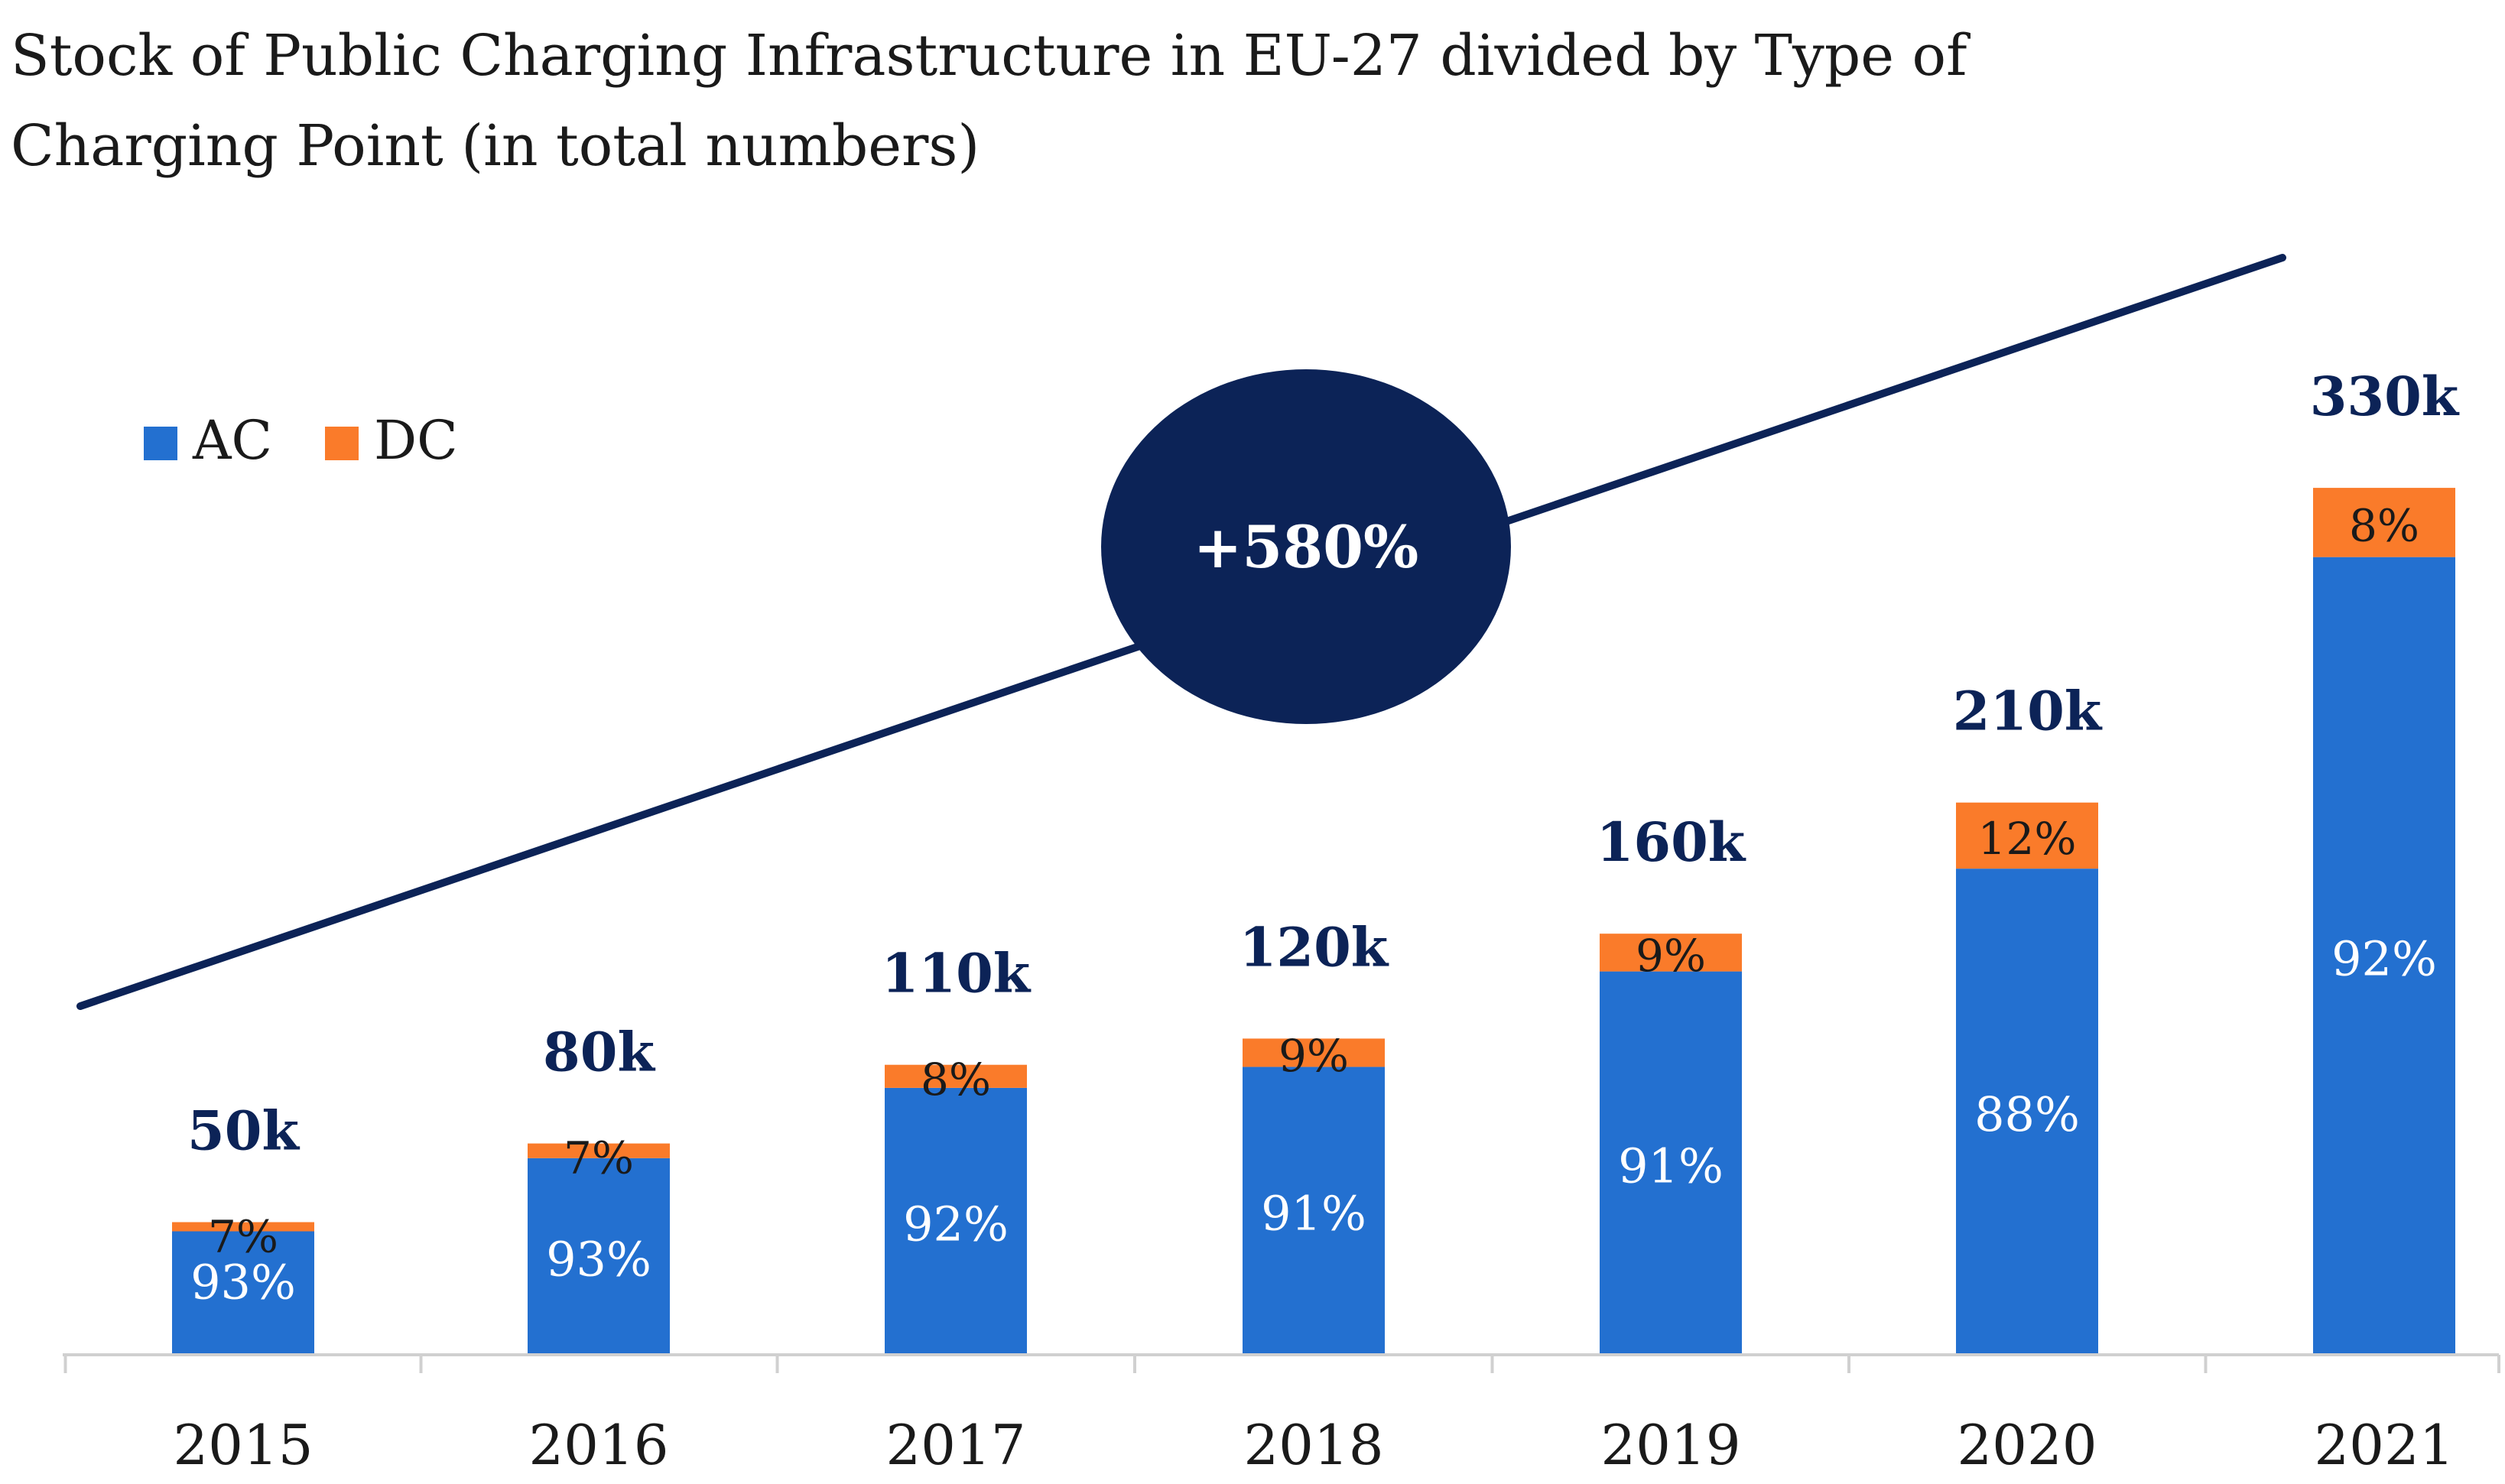 The width and height of the screenshot is (2505, 1484). Describe the element at coordinates (2027, 1445) in the screenshot. I see `x-tick-label-2020: 2020` at that location.